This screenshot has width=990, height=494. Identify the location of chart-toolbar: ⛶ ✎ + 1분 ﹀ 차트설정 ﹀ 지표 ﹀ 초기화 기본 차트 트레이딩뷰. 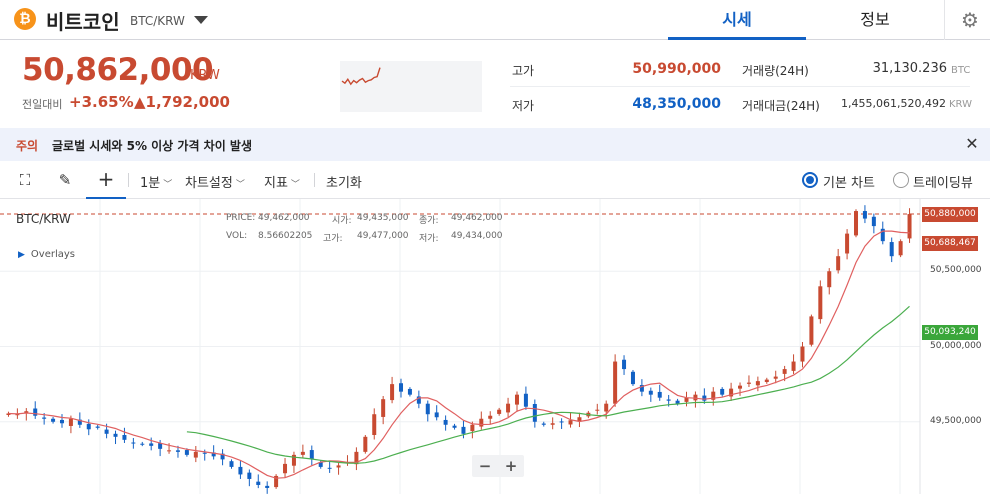
(495, 180).